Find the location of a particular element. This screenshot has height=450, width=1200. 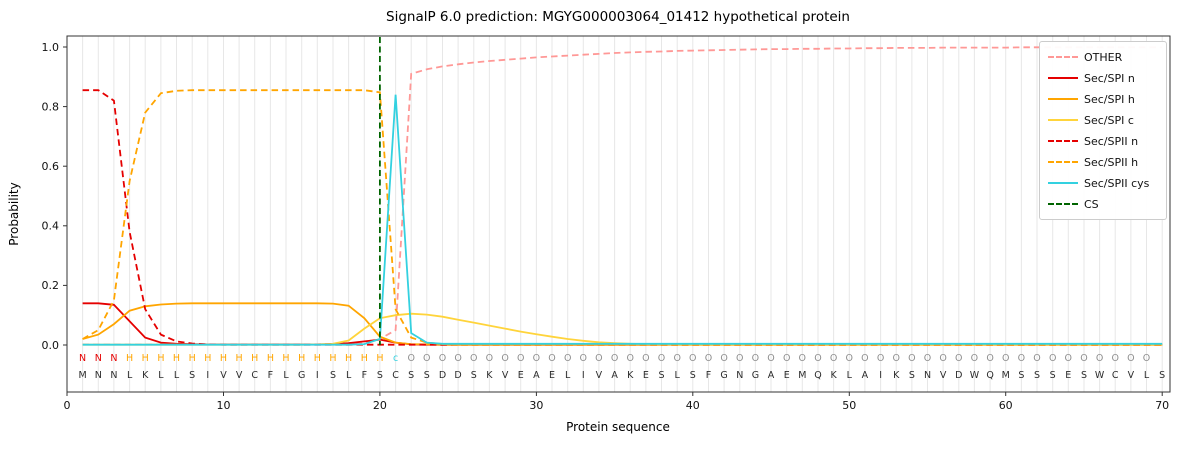

legend-label: Sec/SPI n is located at coordinates (1109, 78).